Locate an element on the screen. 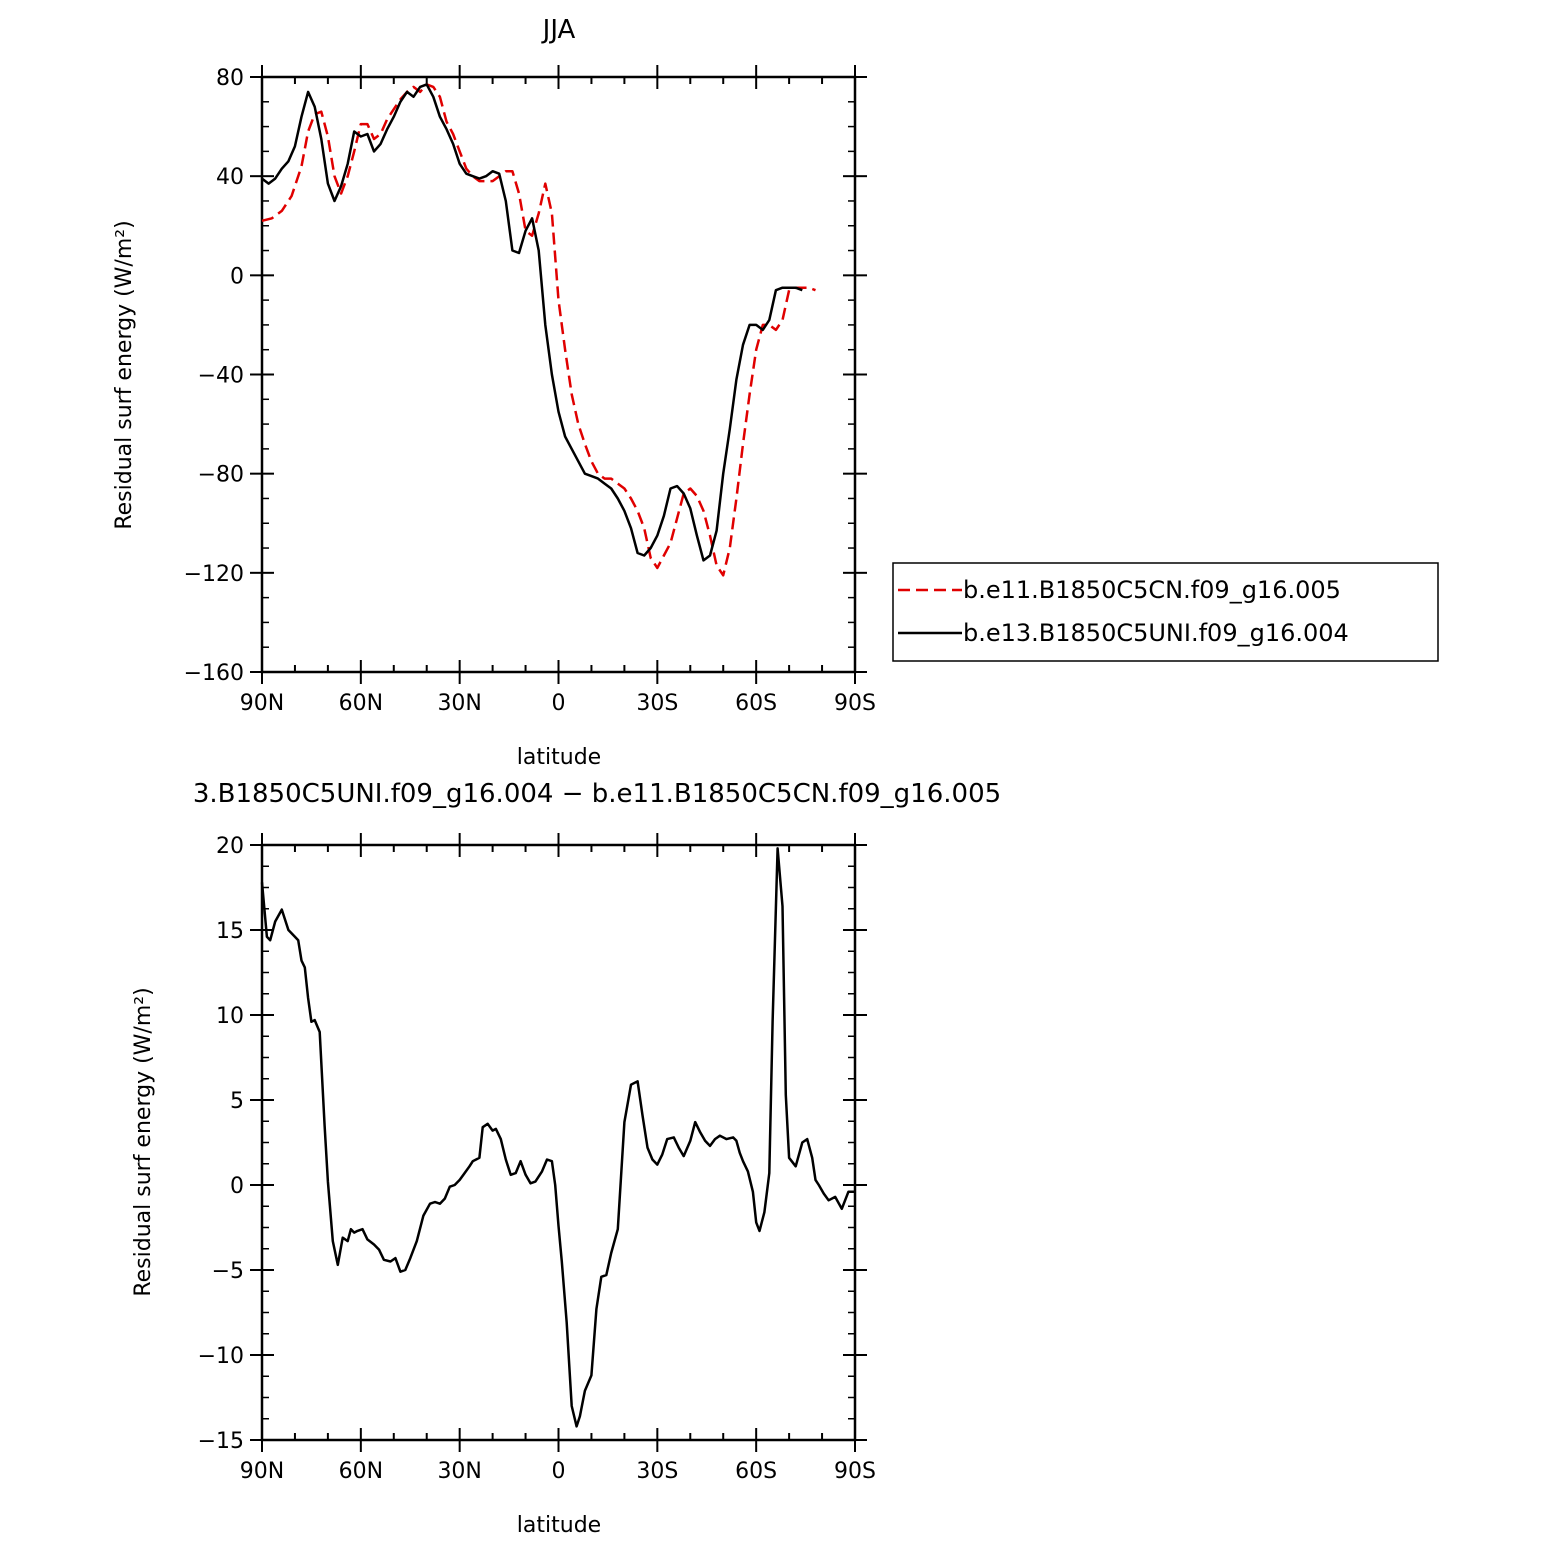  y-tick-label: 40 is located at coordinates (230, 177).